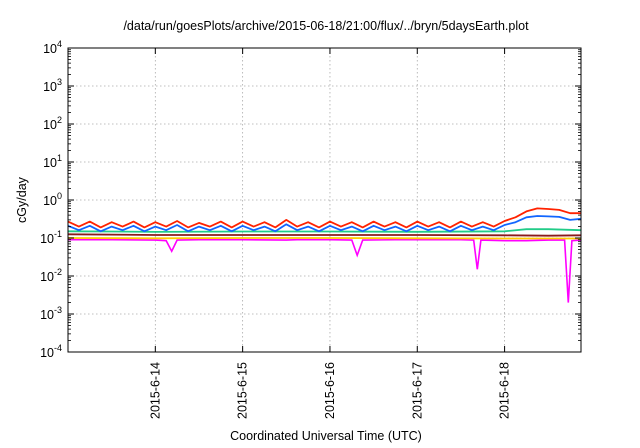 The height and width of the screenshot is (448, 640). What do you see at coordinates (51, 275) in the screenshot?
I see `y-tick-label: 10⁻²` at bounding box center [51, 275].